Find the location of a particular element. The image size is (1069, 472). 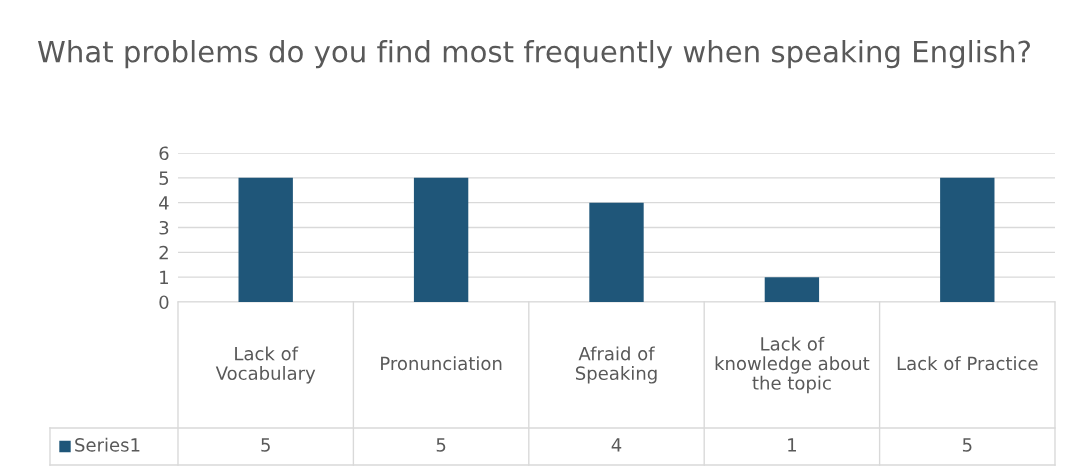

y-tick-label: 3 is located at coordinates (164, 227).